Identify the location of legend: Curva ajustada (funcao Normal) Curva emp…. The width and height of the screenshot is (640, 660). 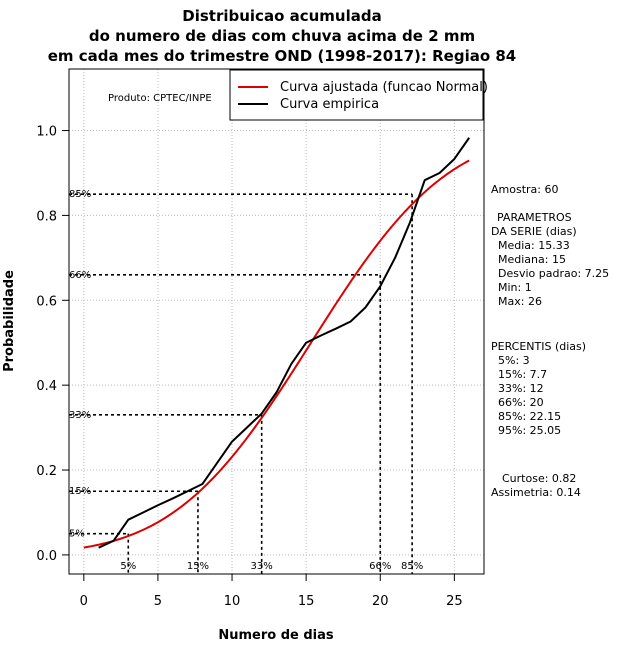
(358, 95).